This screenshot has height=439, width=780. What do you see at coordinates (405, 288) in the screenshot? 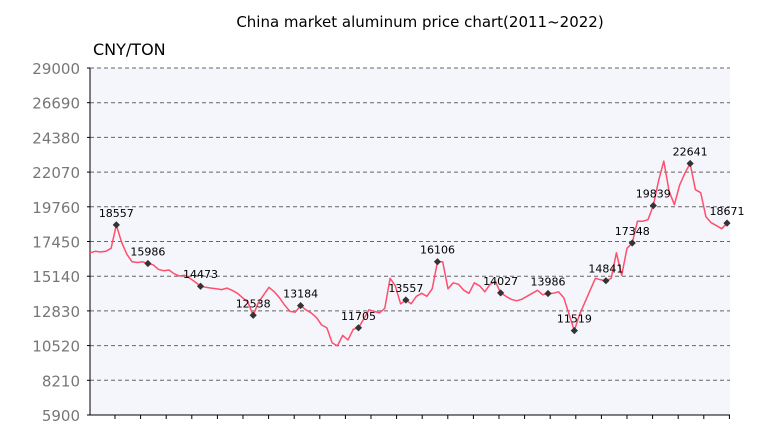
I see `data-label: 13557` at bounding box center [405, 288].